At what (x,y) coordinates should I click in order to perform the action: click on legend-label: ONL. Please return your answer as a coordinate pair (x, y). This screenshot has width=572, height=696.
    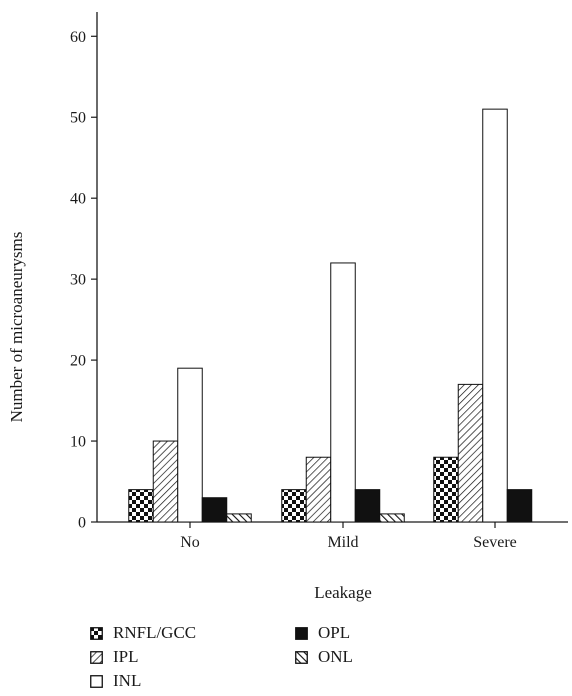
    Looking at the image, I should click on (335, 656).